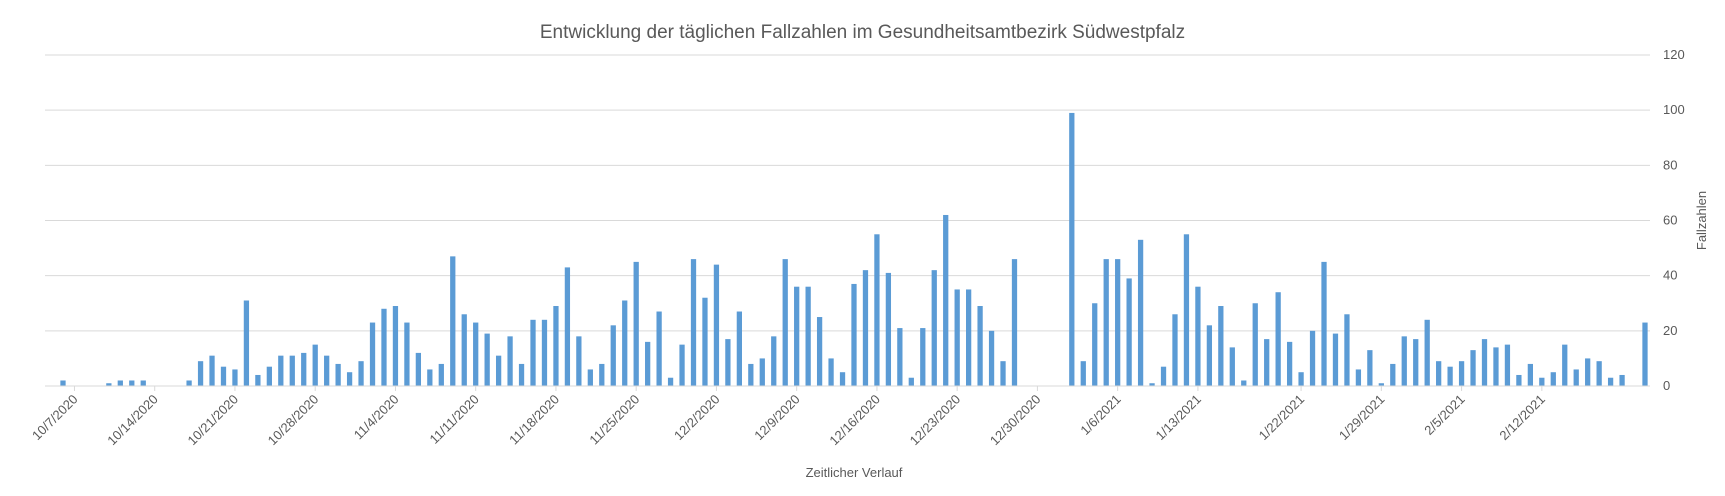  I want to click on x-tick-label: 10/28/2020, so click(293, 420).